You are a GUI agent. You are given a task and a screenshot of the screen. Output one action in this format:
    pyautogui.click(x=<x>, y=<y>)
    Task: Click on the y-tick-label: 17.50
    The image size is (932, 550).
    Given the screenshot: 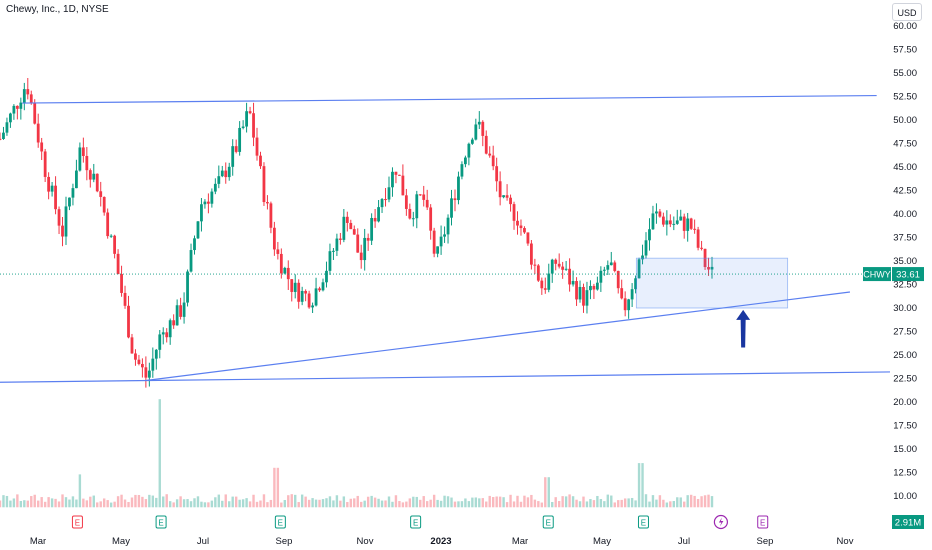 What is the action you would take?
    pyautogui.click(x=905, y=426)
    